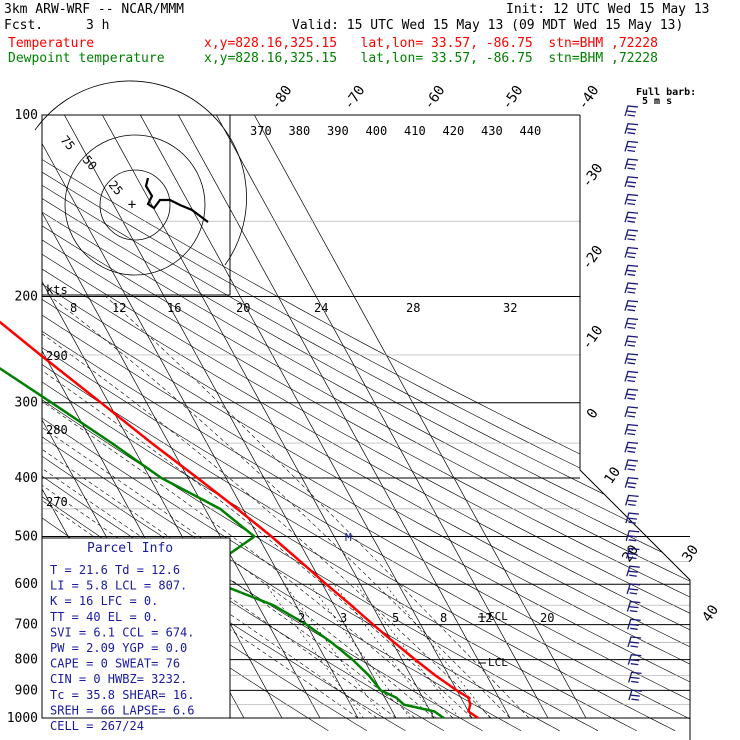 The image size is (740, 740). I want to click on theta-label: 370, so click(261, 131).